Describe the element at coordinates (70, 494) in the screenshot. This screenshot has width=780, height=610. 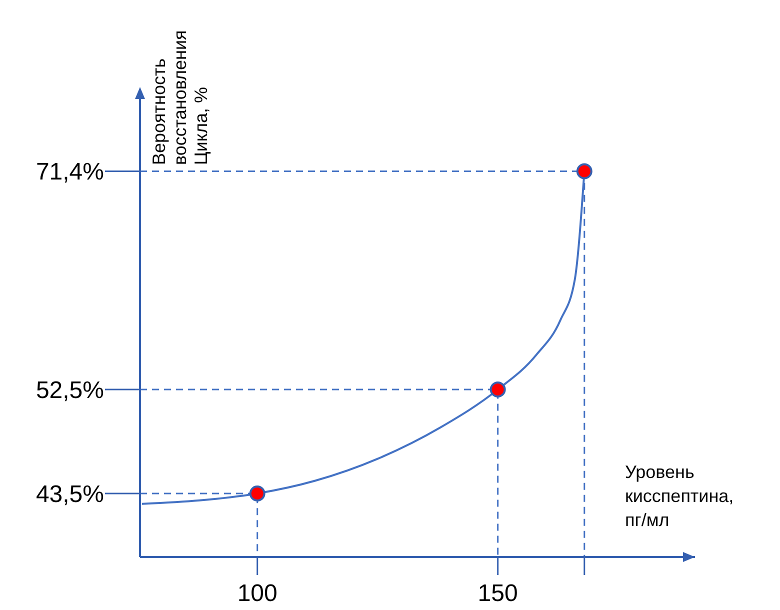
I see `y-tick-label: 43,5%` at that location.